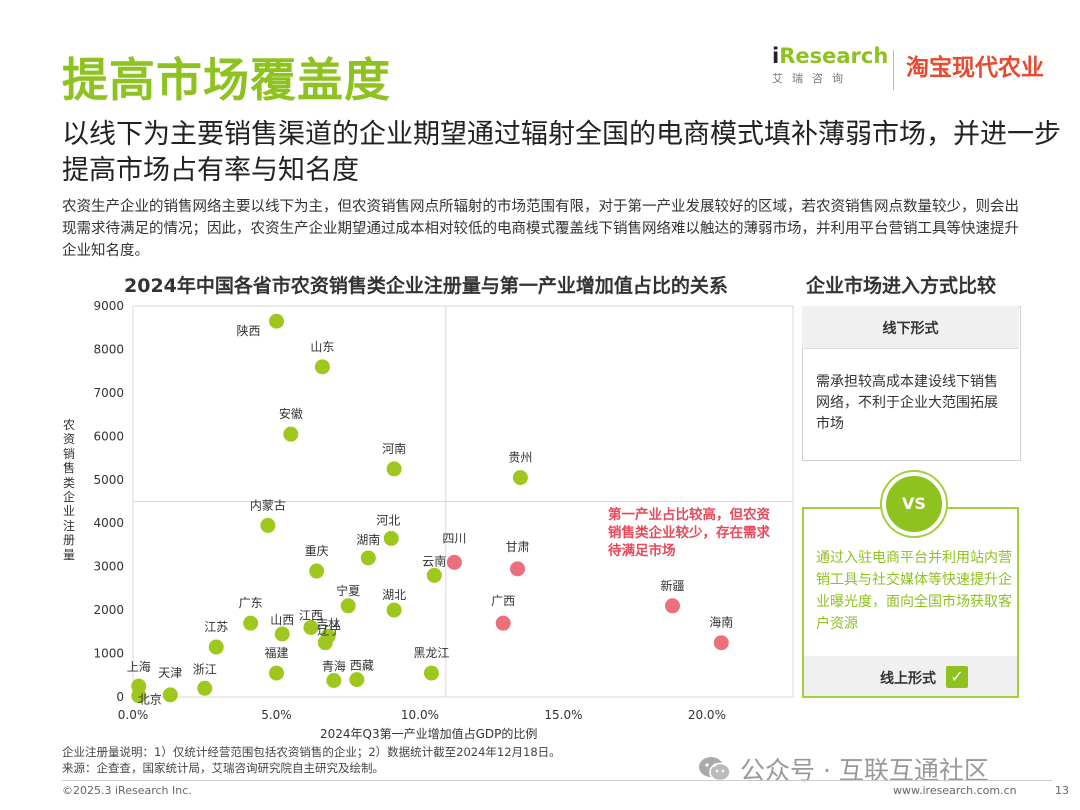  I want to click on offline-text: 需承担较高成本建设线下销售网络，不利于企业大范围拓展市场, so click(907, 403).